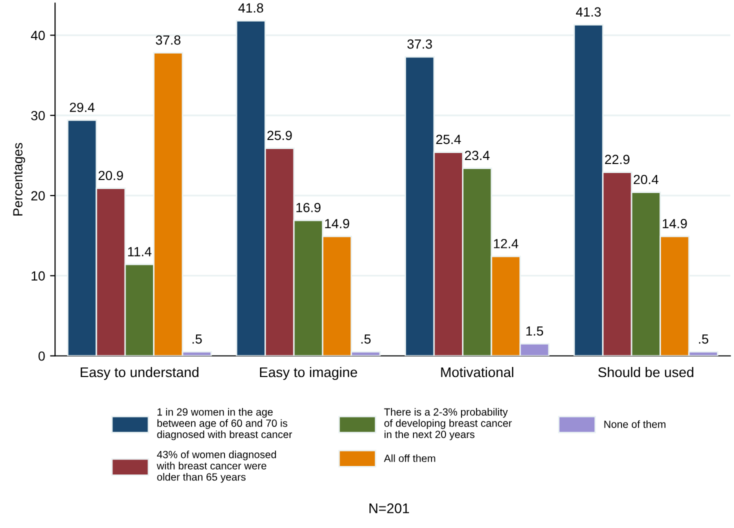 This screenshot has height=528, width=734. I want to click on data-label: 37.8, so click(168, 40).